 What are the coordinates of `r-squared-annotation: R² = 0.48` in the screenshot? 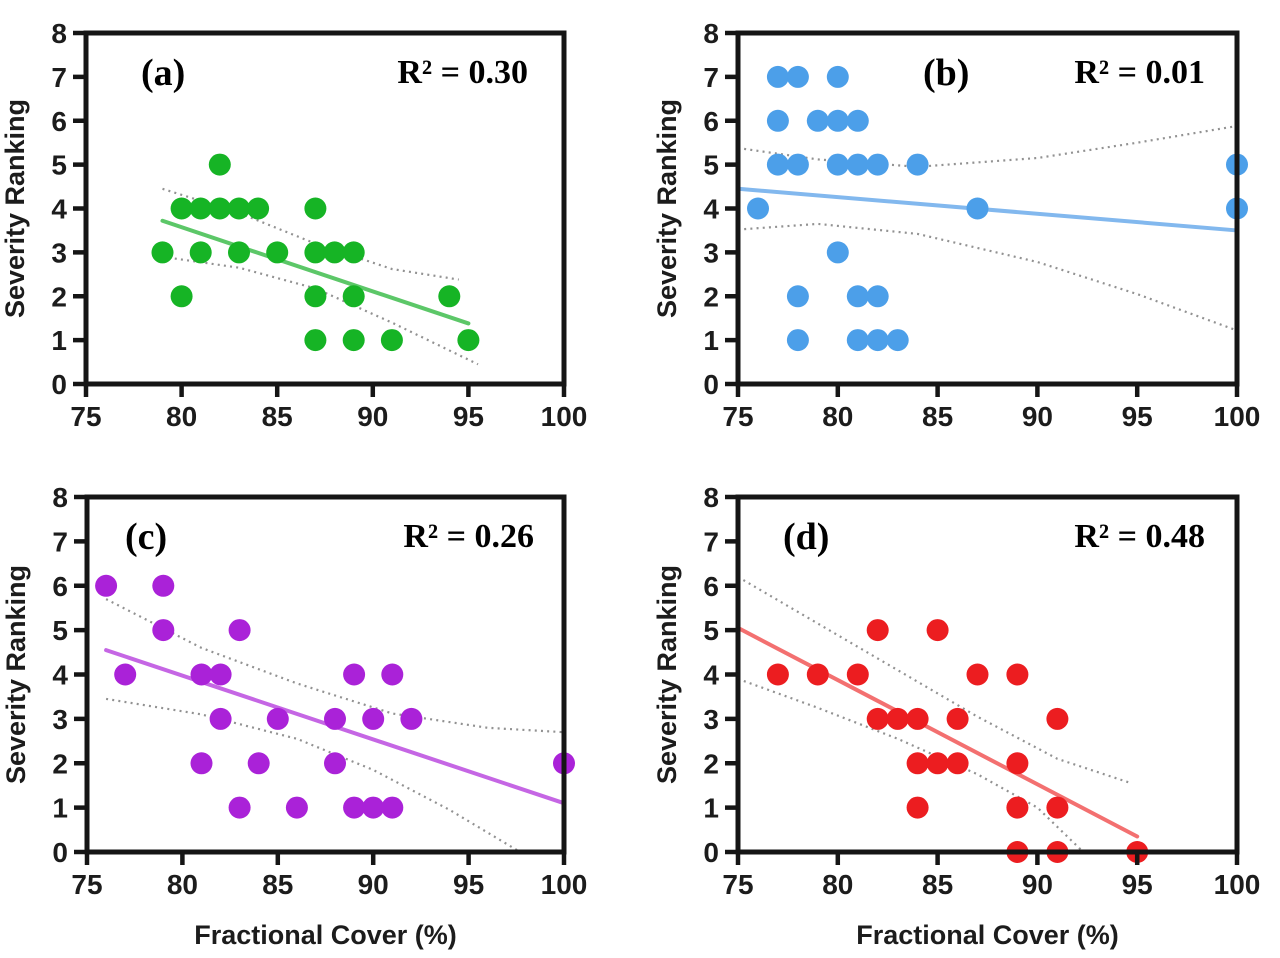 It's located at (1139, 536).